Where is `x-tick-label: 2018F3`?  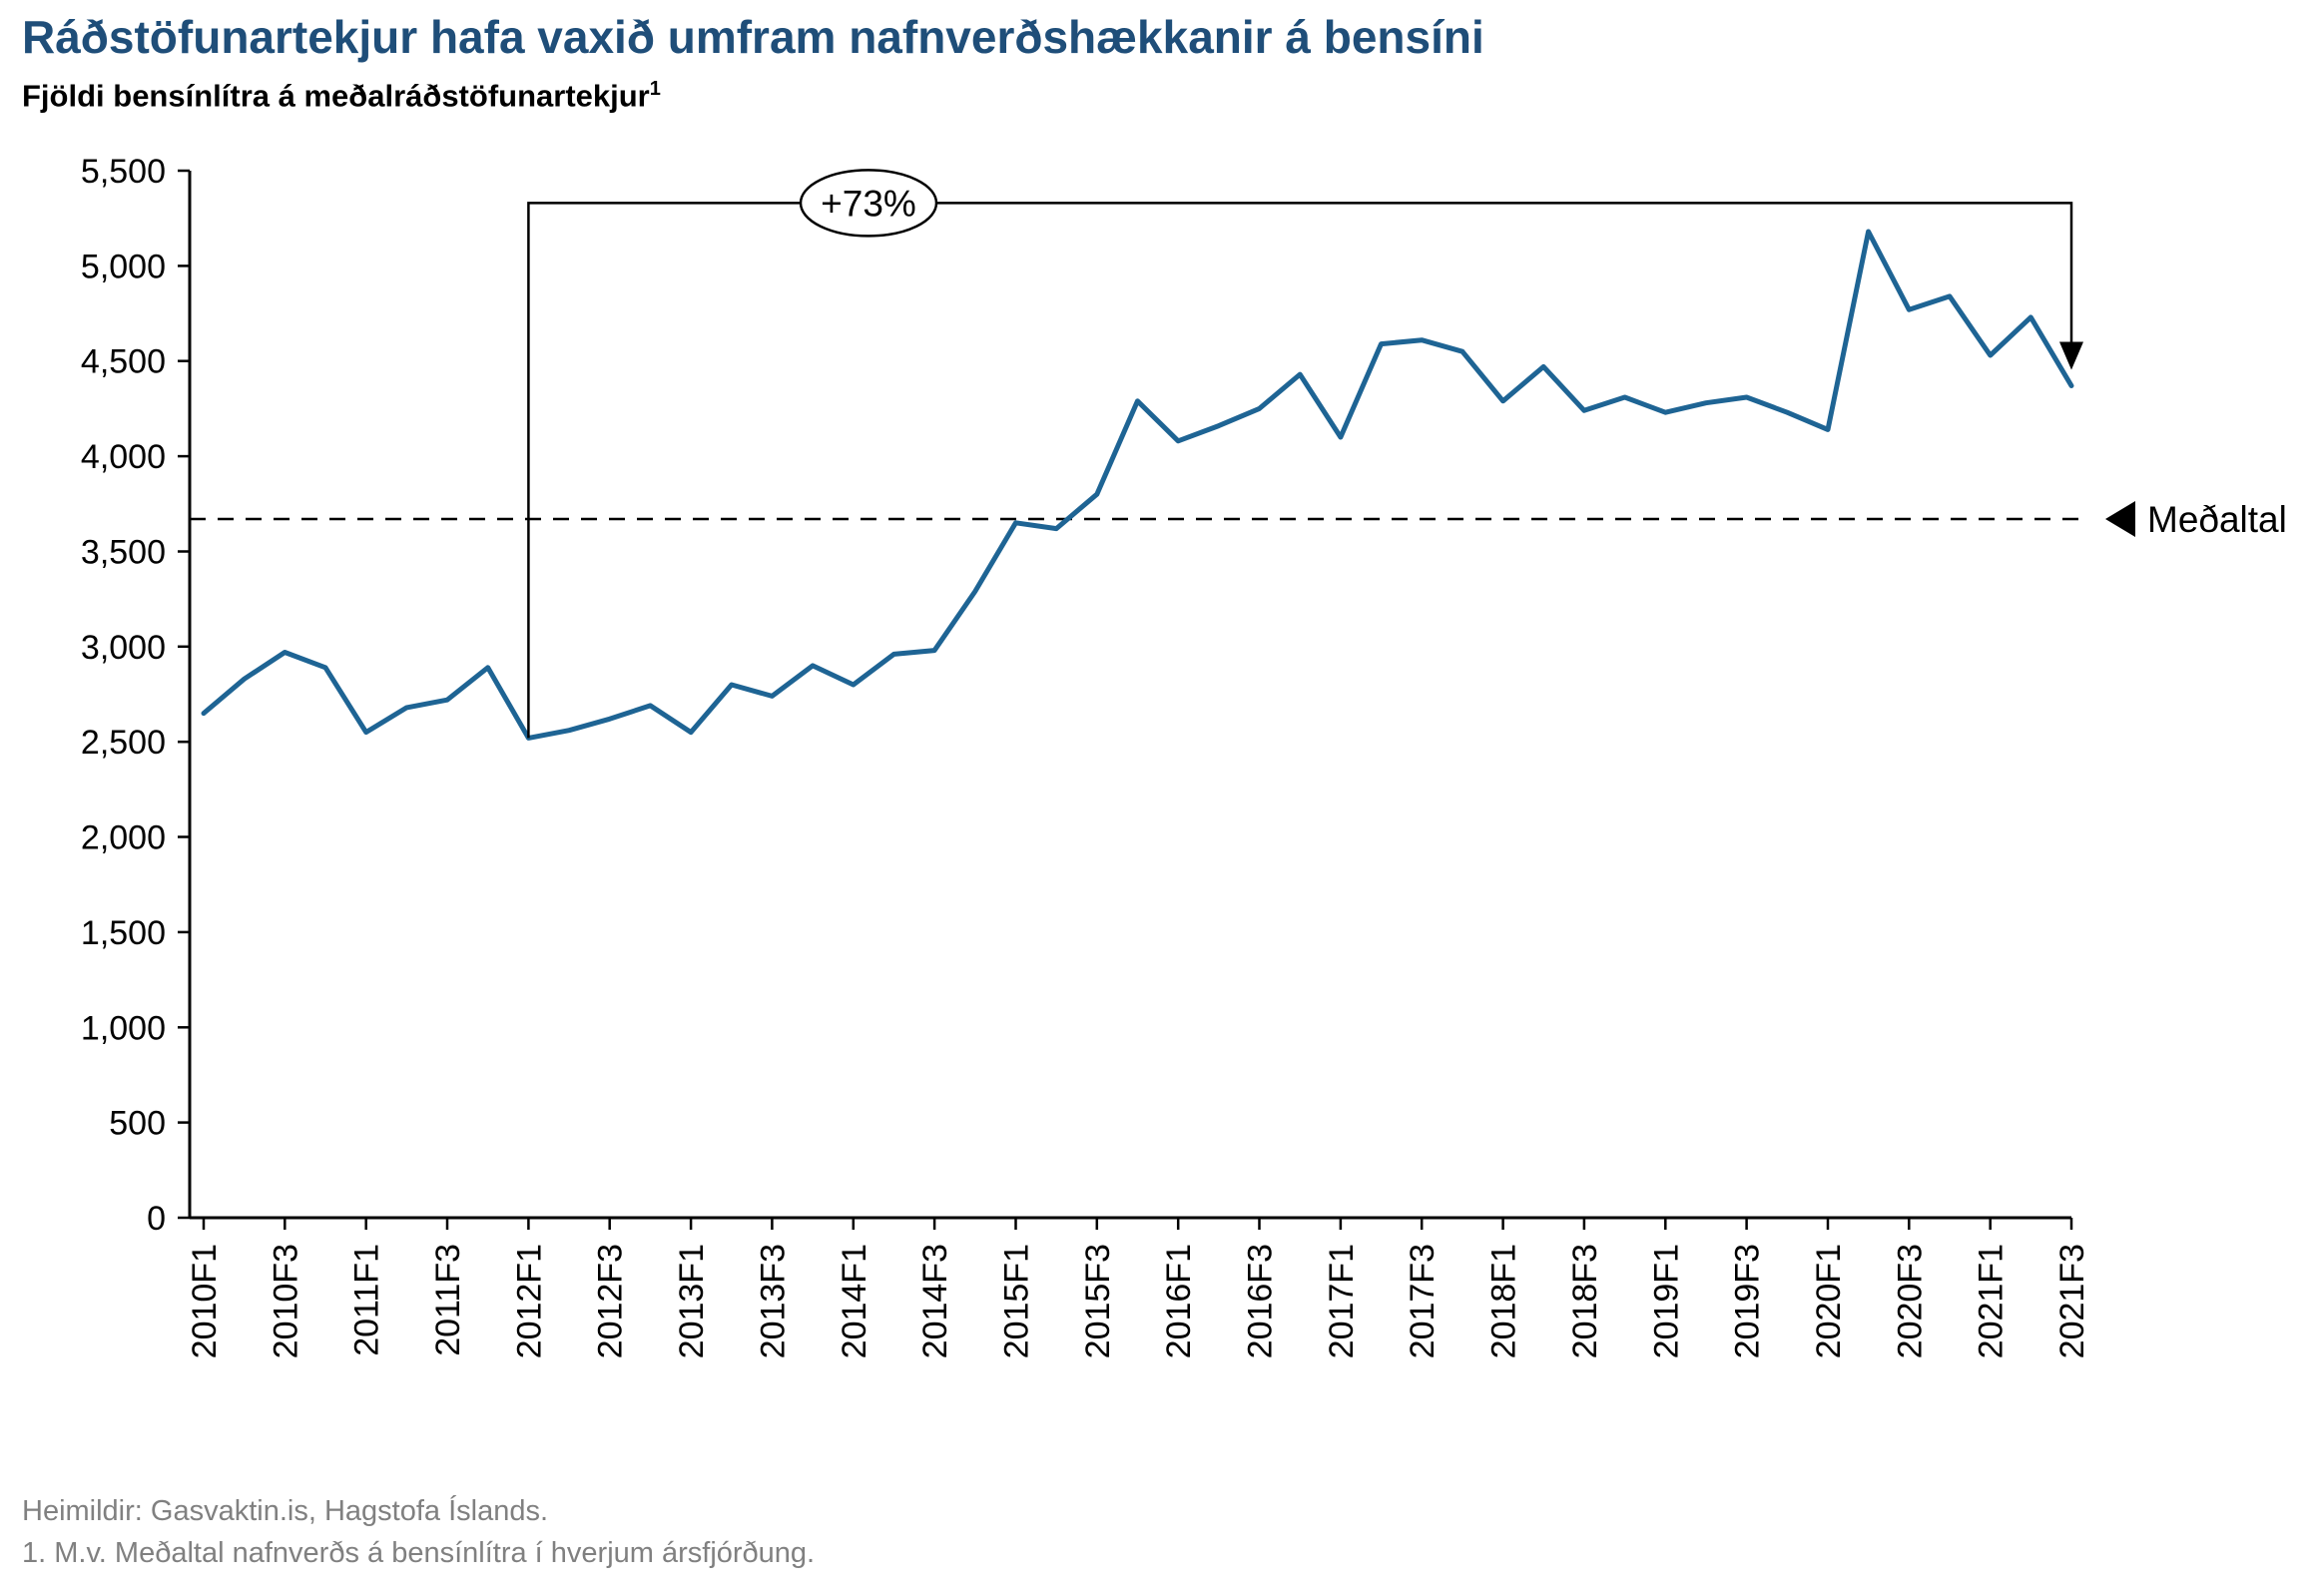 x-tick-label: 2018F3 is located at coordinates (1585, 1301).